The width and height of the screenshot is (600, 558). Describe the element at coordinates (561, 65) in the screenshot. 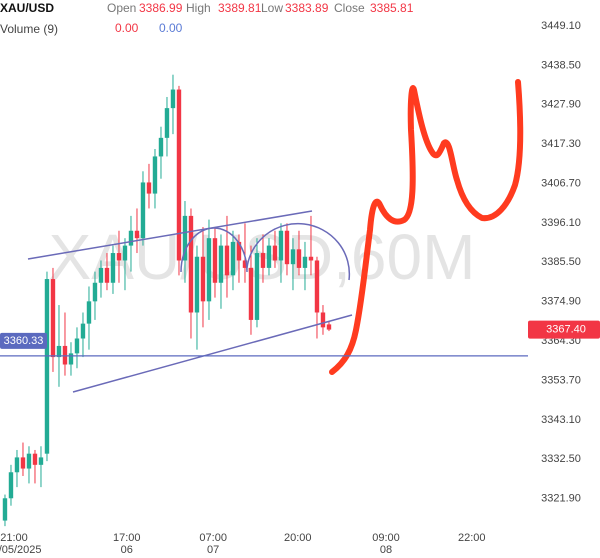

I see `y-tick-label: 3438.50` at that location.